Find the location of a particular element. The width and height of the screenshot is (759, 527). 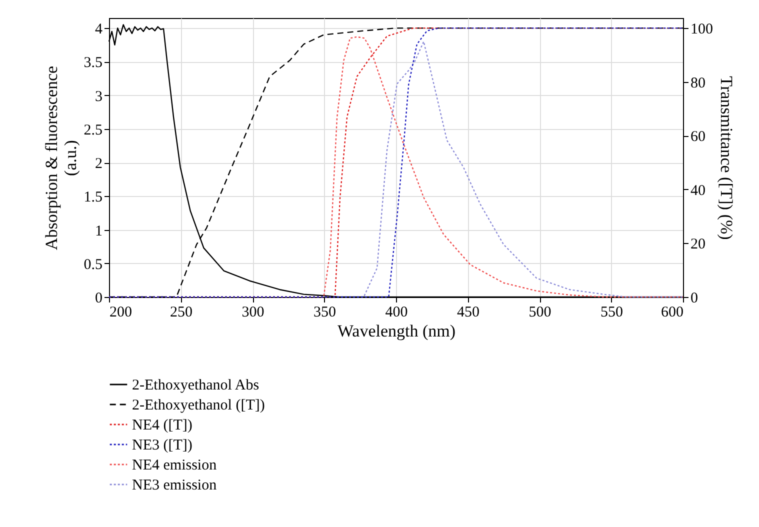

y2-tick-label: 80 is located at coordinates (698, 83).